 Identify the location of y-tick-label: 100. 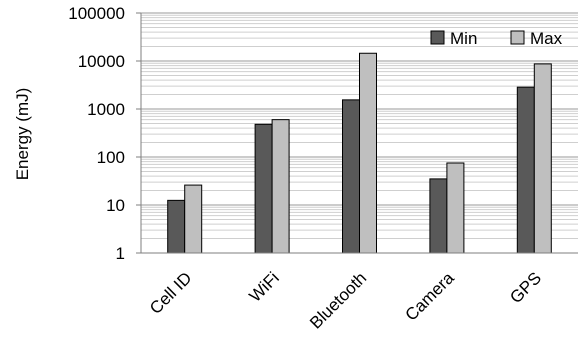
(111, 157).